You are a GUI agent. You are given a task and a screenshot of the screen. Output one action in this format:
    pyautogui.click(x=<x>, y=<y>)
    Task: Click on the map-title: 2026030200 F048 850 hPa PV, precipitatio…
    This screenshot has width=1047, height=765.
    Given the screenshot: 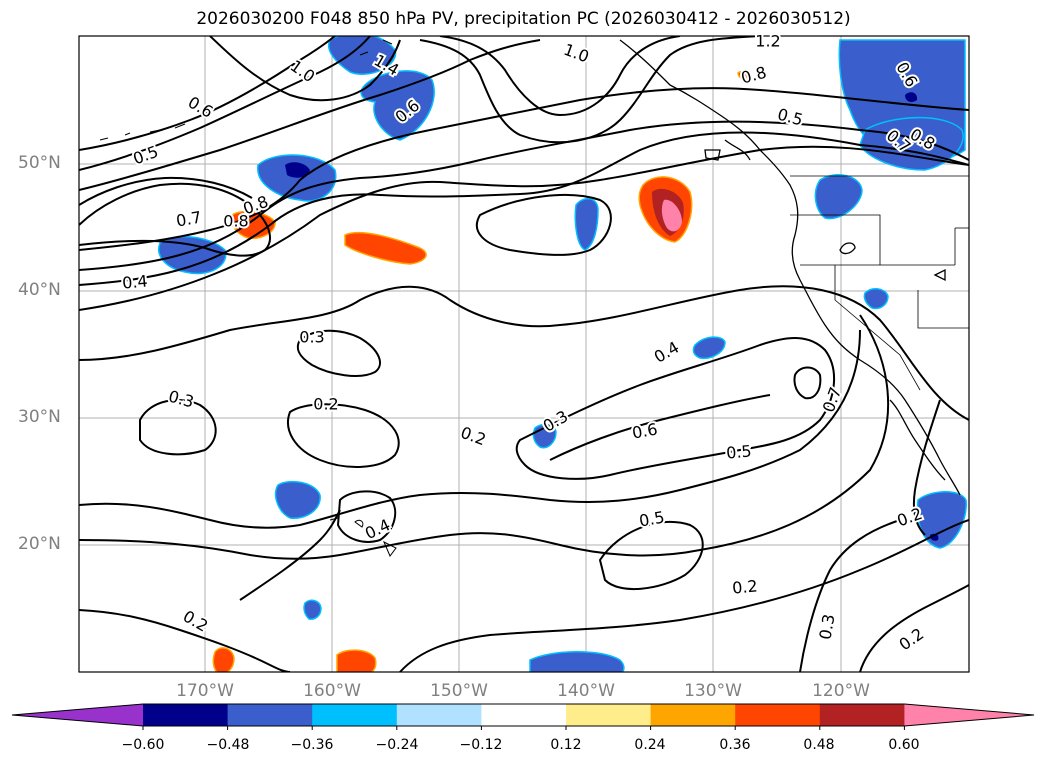 What is the action you would take?
    pyautogui.click(x=523, y=19)
    